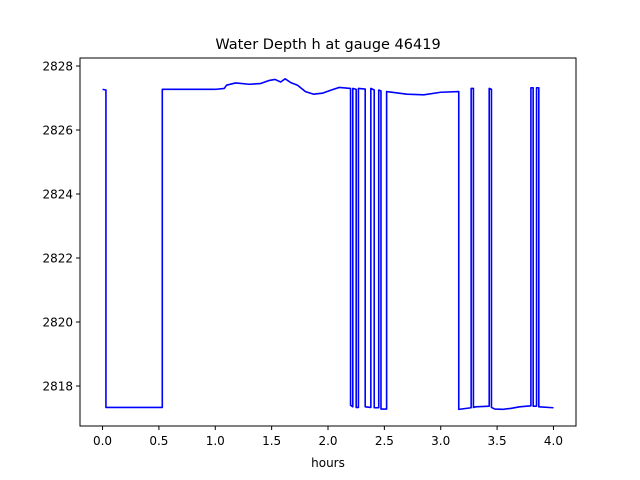  I want to click on x-tick-label: 2.5, so click(384, 441).